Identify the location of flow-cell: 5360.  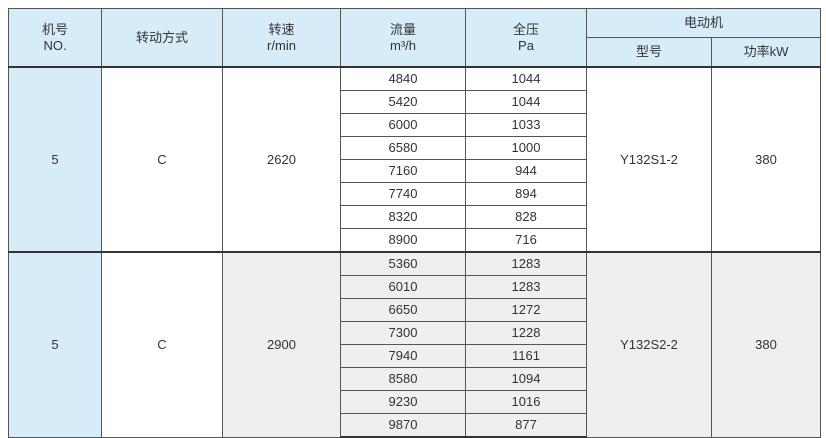
(403, 263).